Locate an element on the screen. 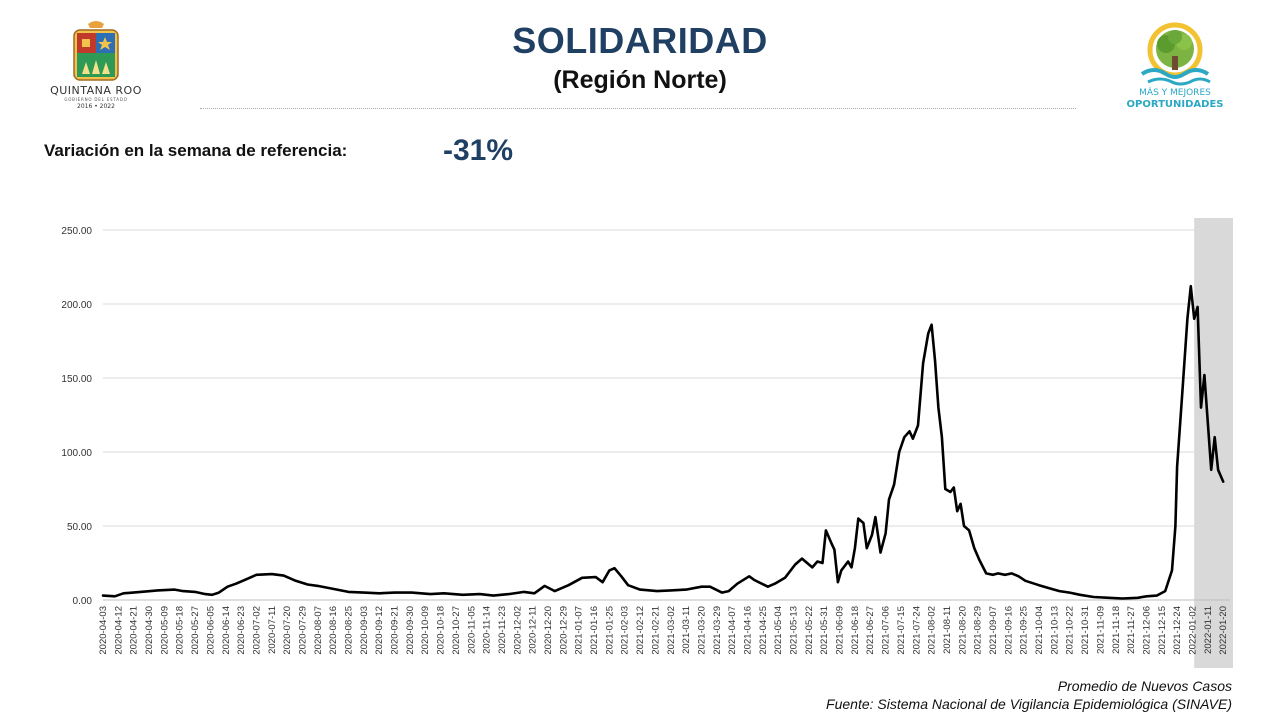 The width and height of the screenshot is (1280, 720). x-tick-label: 2020-10-18 is located at coordinates (441, 630).